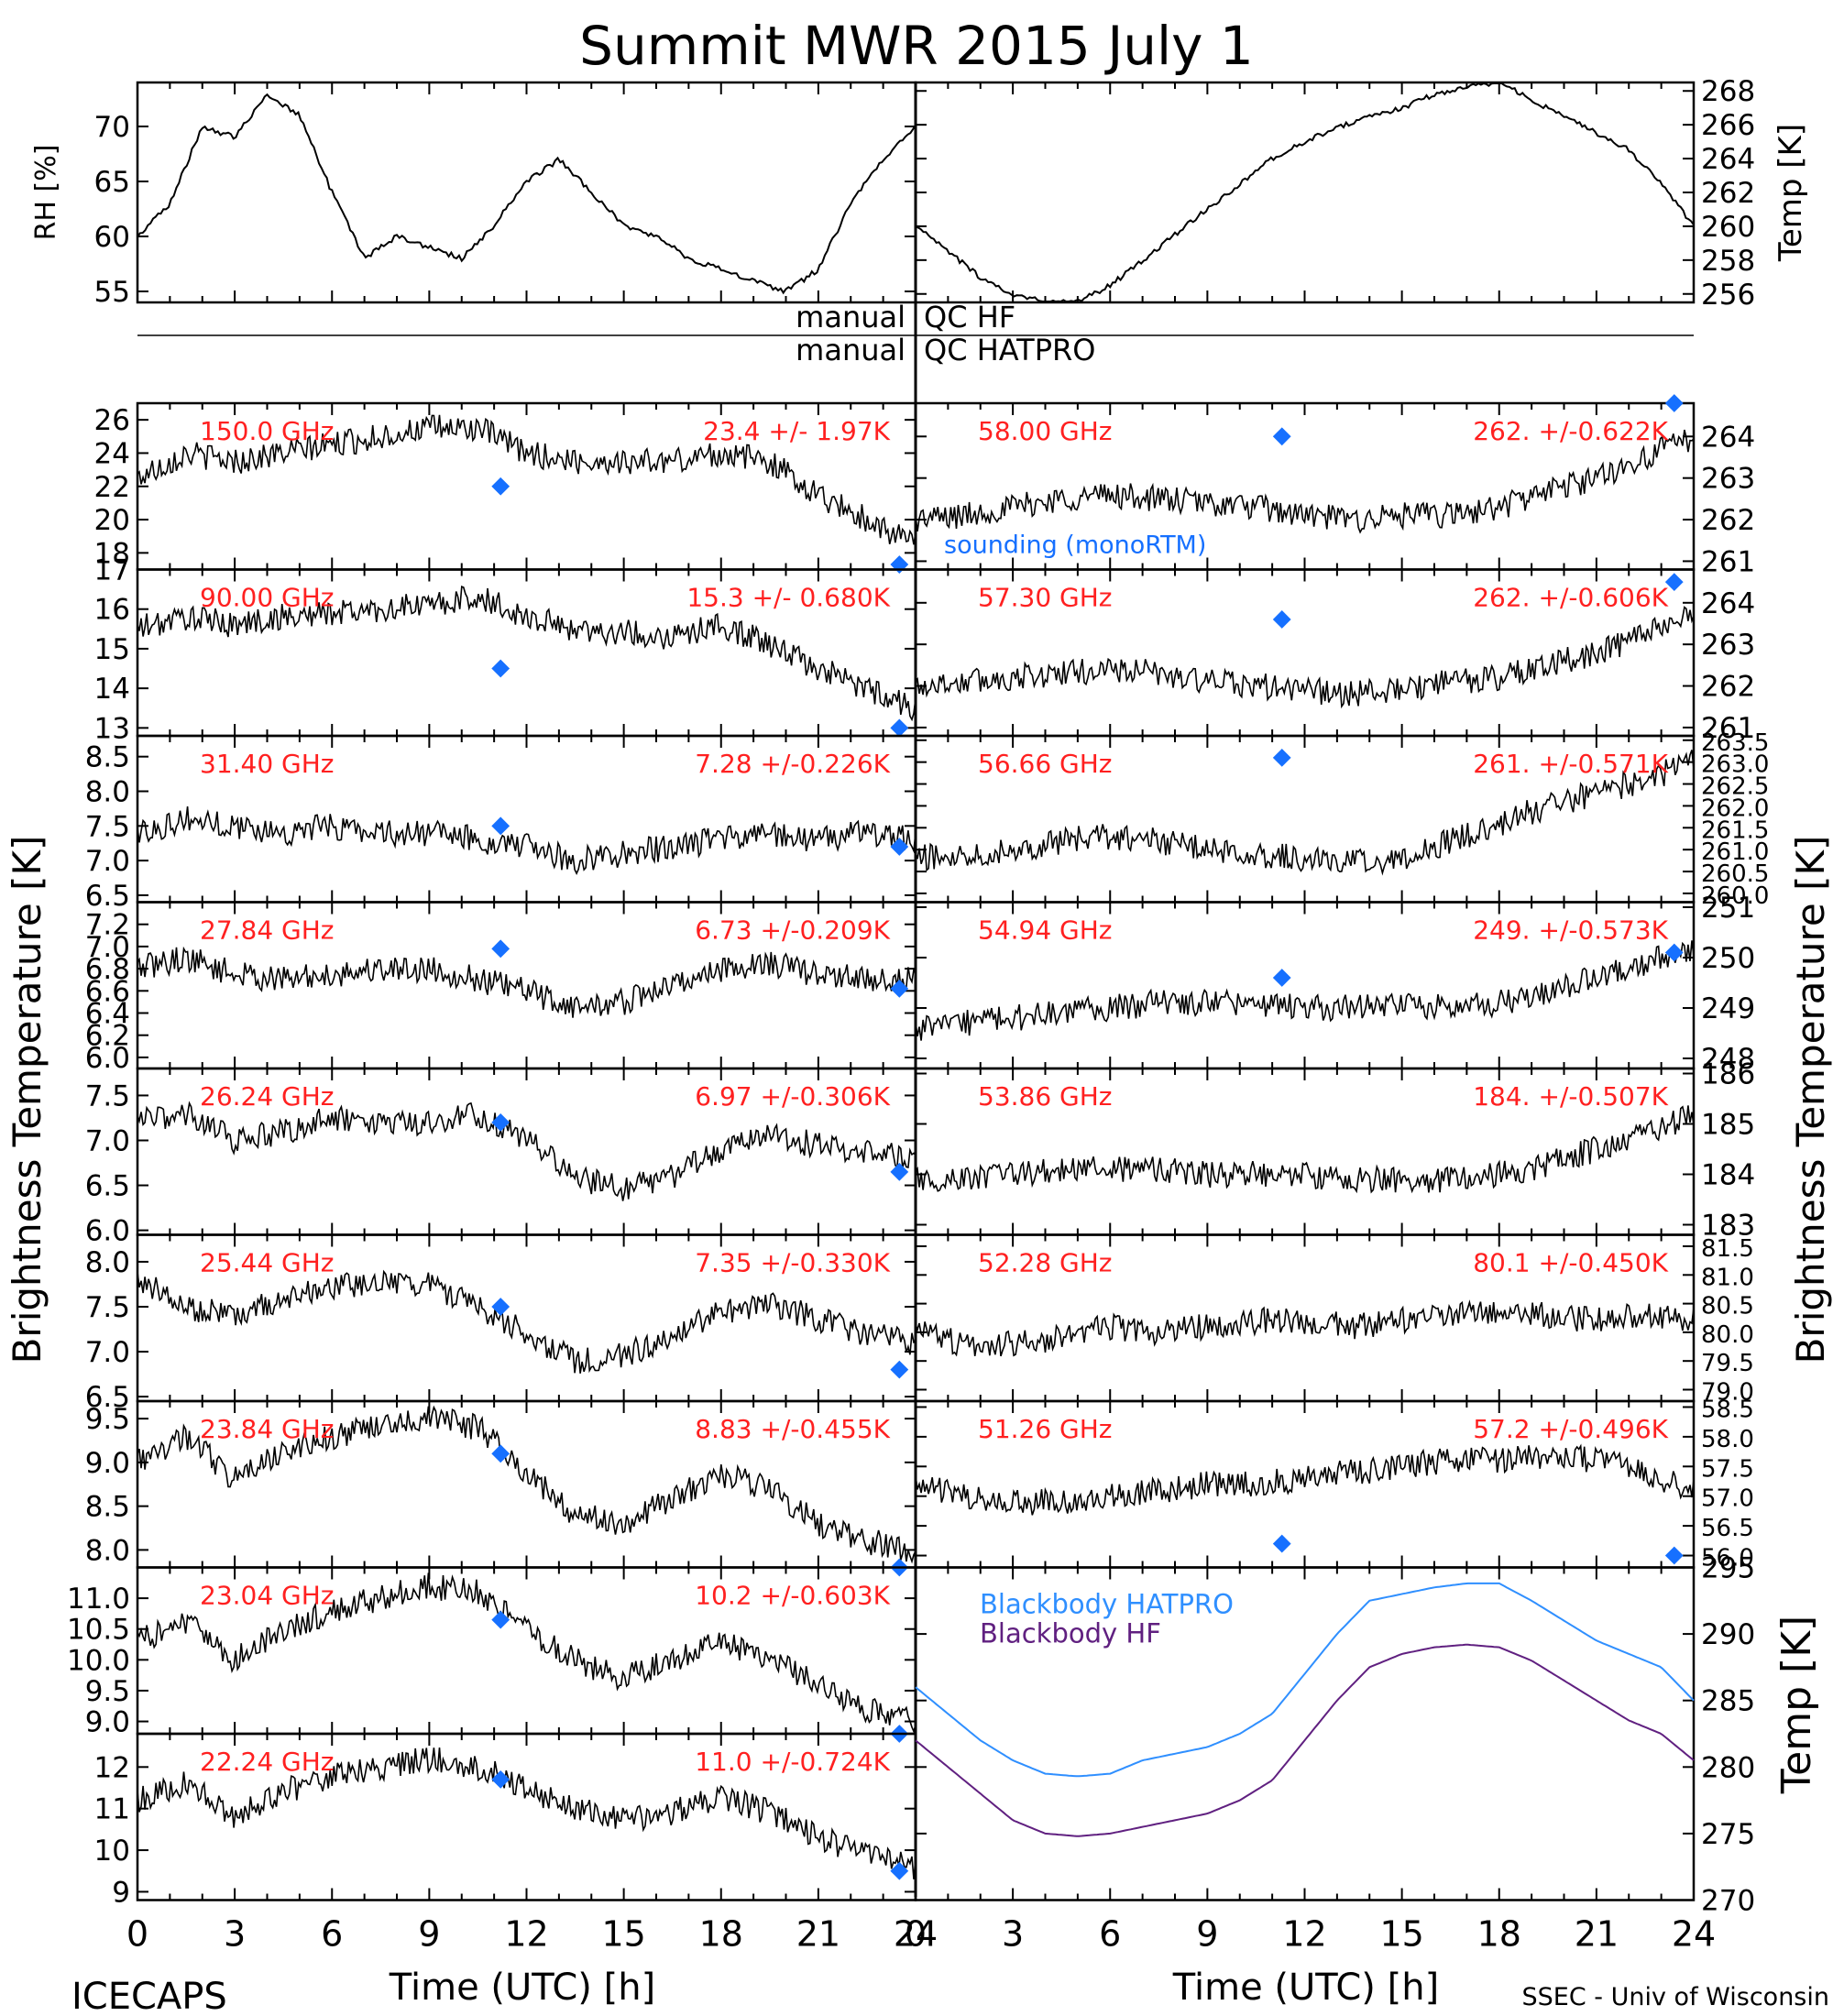 Image resolution: width=1833 pixels, height=2016 pixels. Describe the element at coordinates (1728, 1008) in the screenshot. I see `y-tick-label: 249` at that location.